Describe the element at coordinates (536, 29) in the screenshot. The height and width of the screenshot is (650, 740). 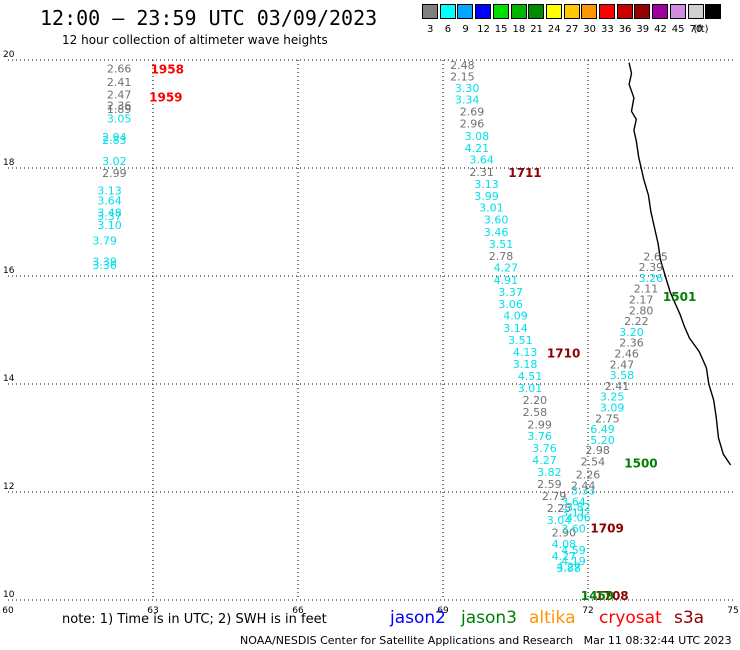
I see `legend-label: 21` at that location.